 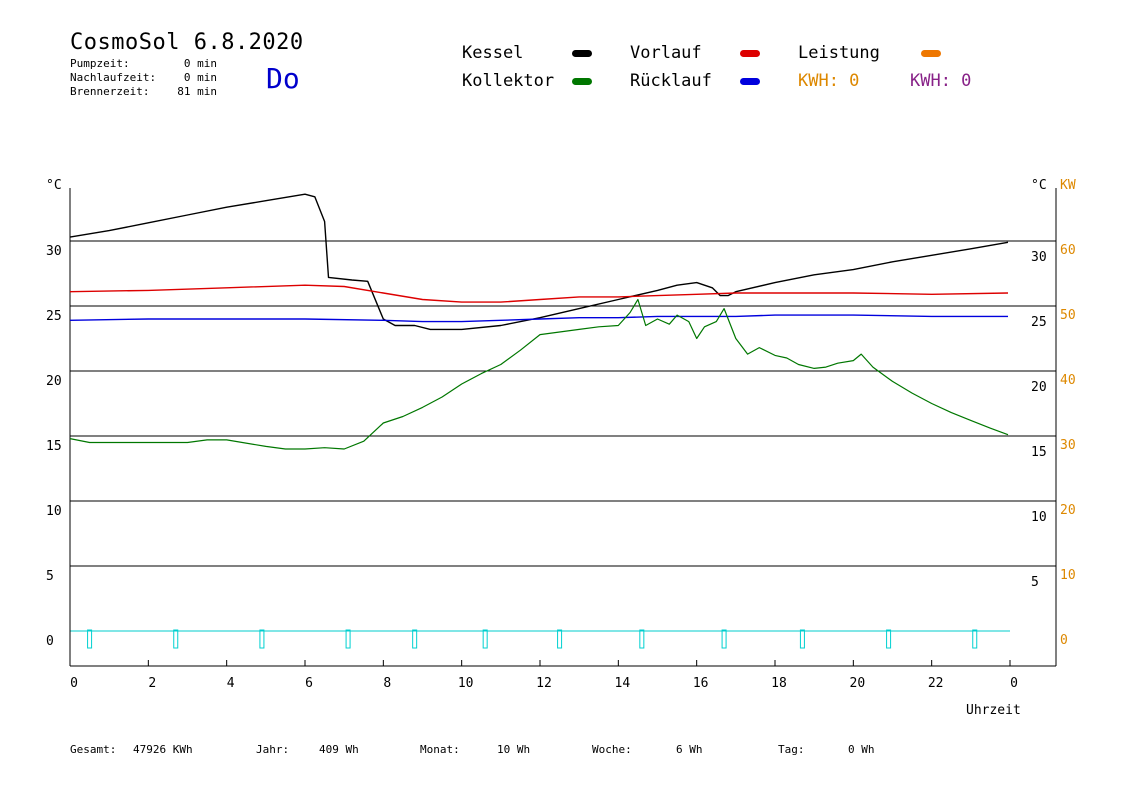 I want to click on info-label-brennerzeit: Brennerzeit:, so click(x=110, y=91).